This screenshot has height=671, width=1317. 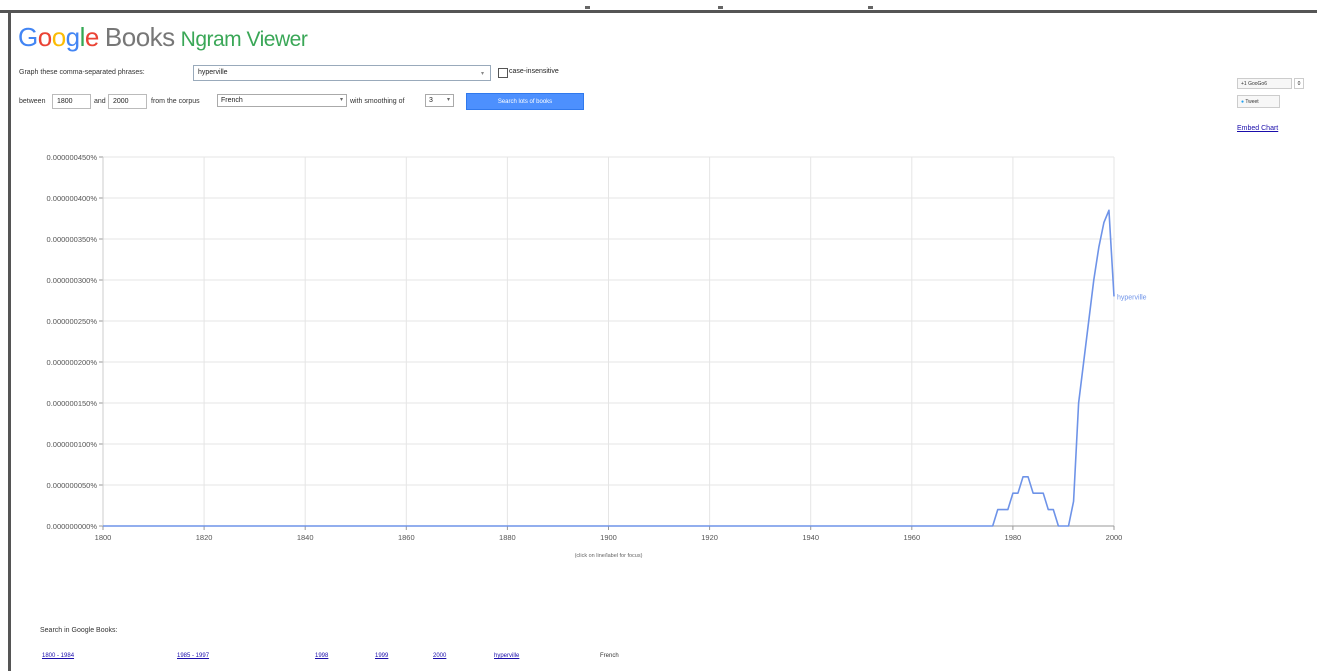 What do you see at coordinates (1299, 83) in the screenshot?
I see `google-plus-count: 0` at bounding box center [1299, 83].